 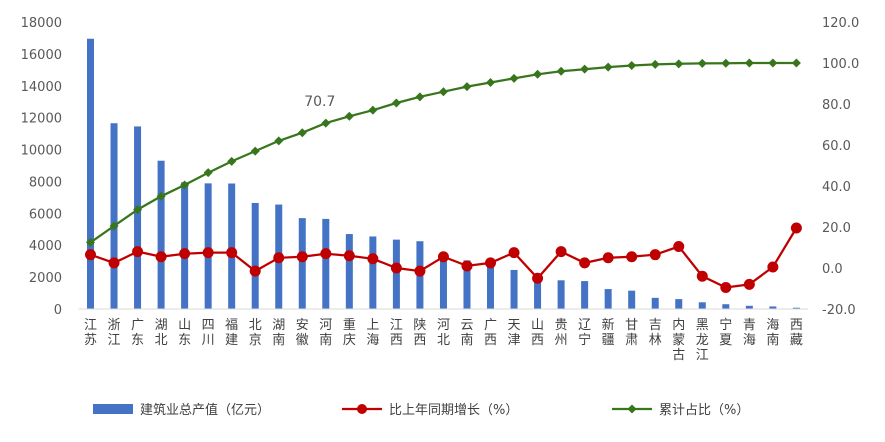 What do you see at coordinates (349, 332) in the screenshot?
I see `category-label: 重庆` at bounding box center [349, 332].